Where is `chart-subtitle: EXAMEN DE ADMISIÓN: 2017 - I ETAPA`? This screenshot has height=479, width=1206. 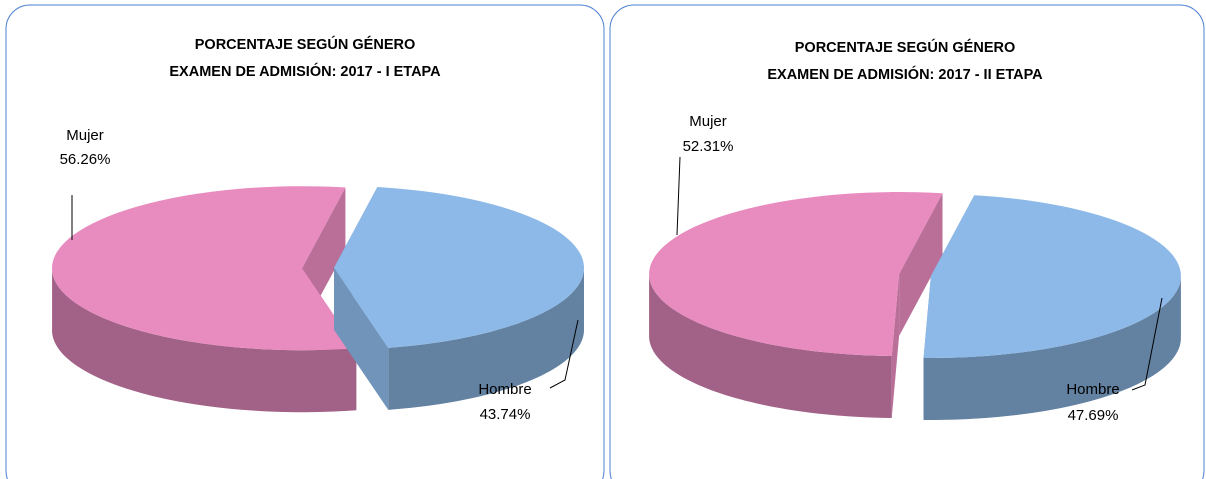 chart-subtitle: EXAMEN DE ADMISIÓN: 2017 - I ETAPA is located at coordinates (305, 71).